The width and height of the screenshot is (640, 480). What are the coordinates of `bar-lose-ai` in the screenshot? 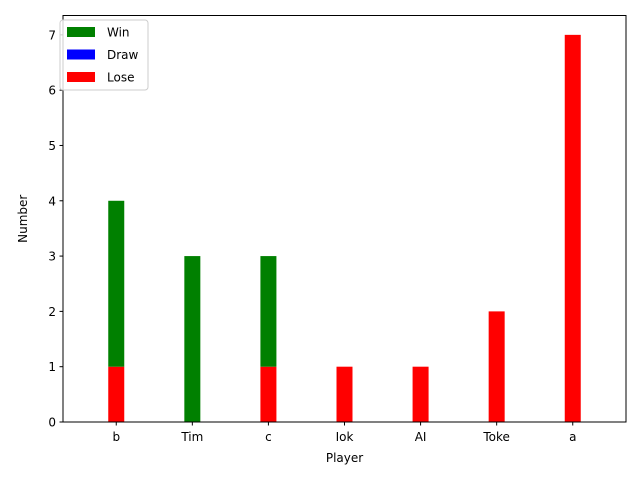 It's located at (420, 394).